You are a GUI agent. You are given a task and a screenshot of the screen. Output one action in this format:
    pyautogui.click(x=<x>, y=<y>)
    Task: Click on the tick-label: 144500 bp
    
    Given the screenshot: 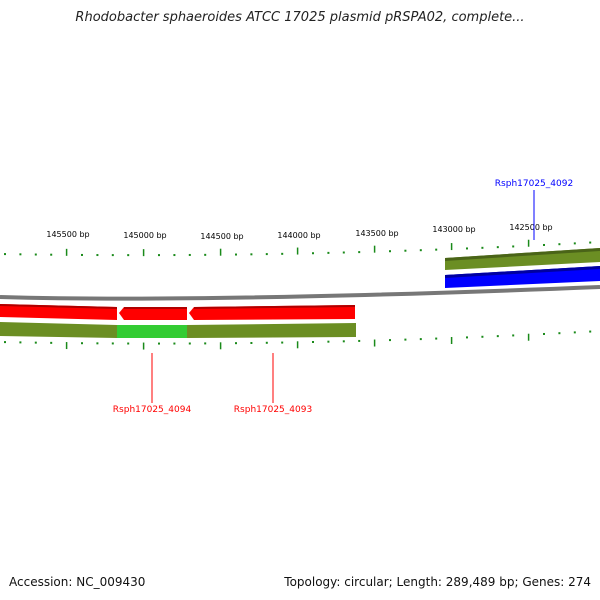 What is the action you would take?
    pyautogui.click(x=221, y=236)
    